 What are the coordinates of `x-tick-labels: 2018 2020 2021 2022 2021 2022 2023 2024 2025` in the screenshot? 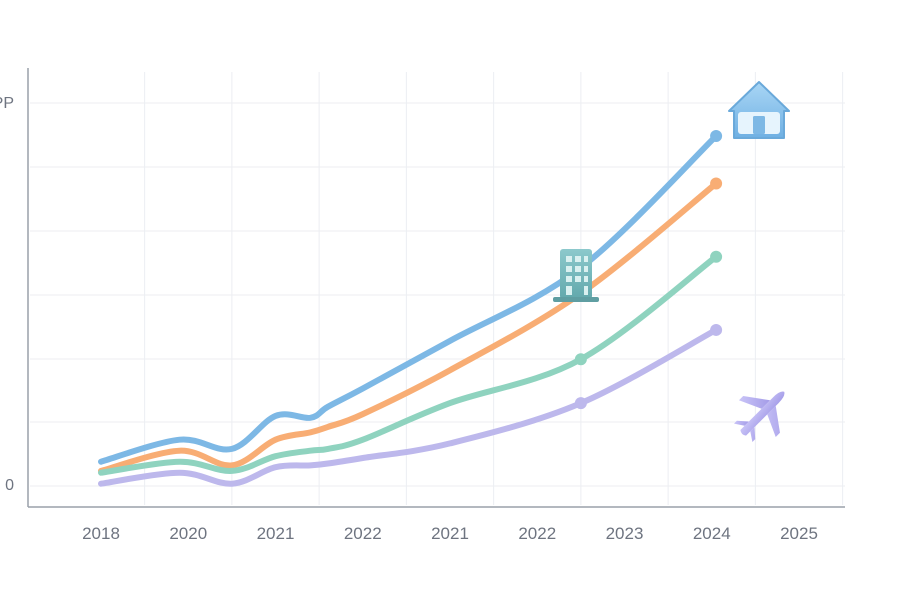 It's located at (450, 533).